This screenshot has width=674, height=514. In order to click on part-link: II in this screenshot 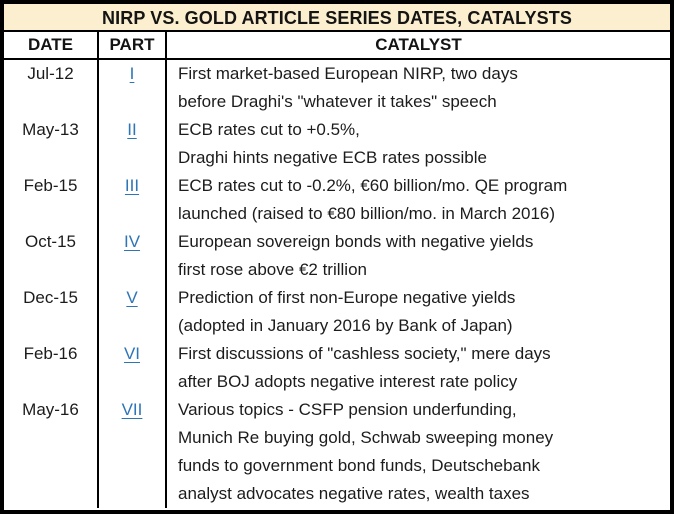, I will do `click(132, 129)`.